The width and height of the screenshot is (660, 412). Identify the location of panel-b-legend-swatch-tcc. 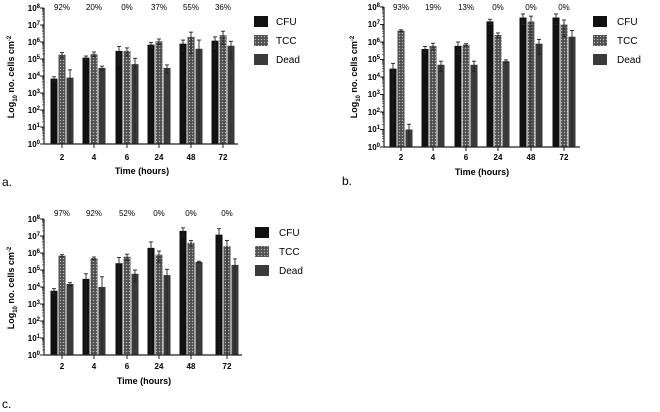
(600, 40).